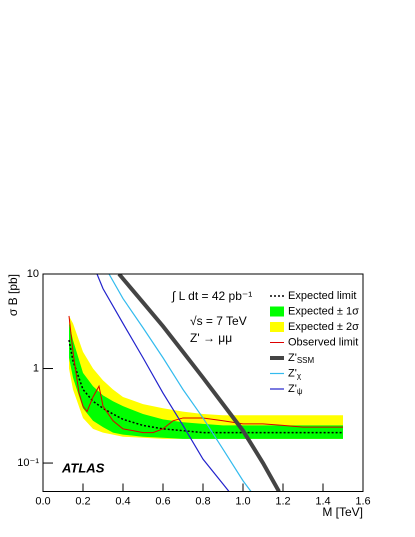 Image resolution: width=415 pixels, height=537 pixels. Describe the element at coordinates (342, 512) in the screenshot. I see `x-axis-label: M [TeV]` at that location.